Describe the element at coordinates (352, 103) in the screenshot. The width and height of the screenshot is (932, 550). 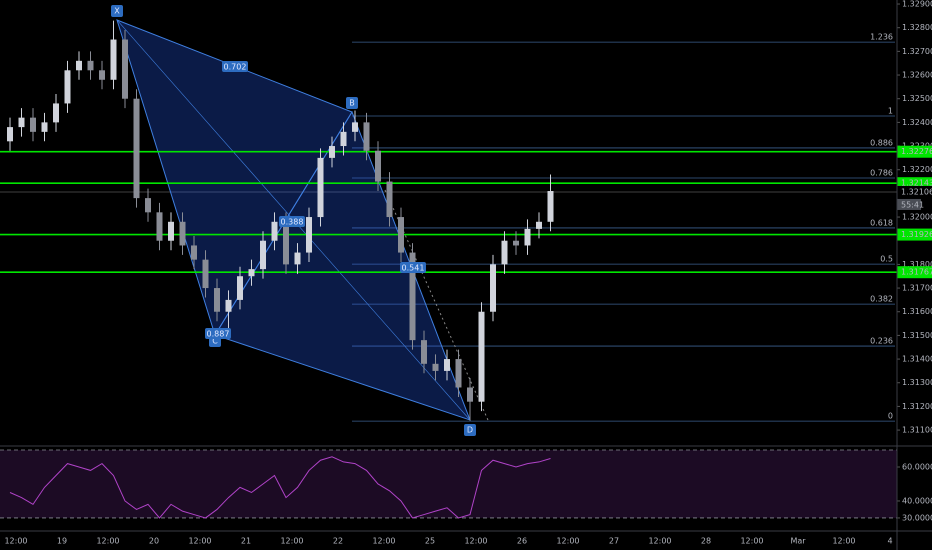
I see `point-label: B` at that location.